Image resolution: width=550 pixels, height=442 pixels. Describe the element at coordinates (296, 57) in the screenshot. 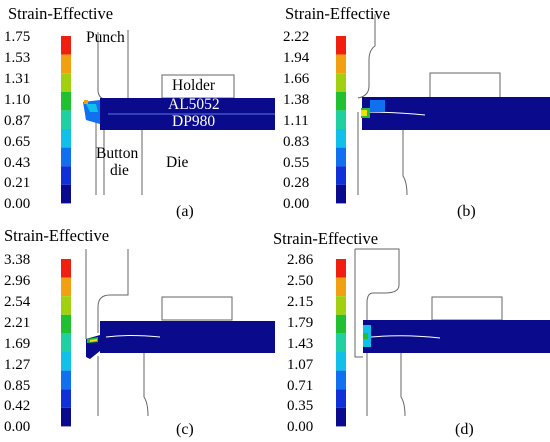

I see `colorbar-tick-label: 1.94` at that location.